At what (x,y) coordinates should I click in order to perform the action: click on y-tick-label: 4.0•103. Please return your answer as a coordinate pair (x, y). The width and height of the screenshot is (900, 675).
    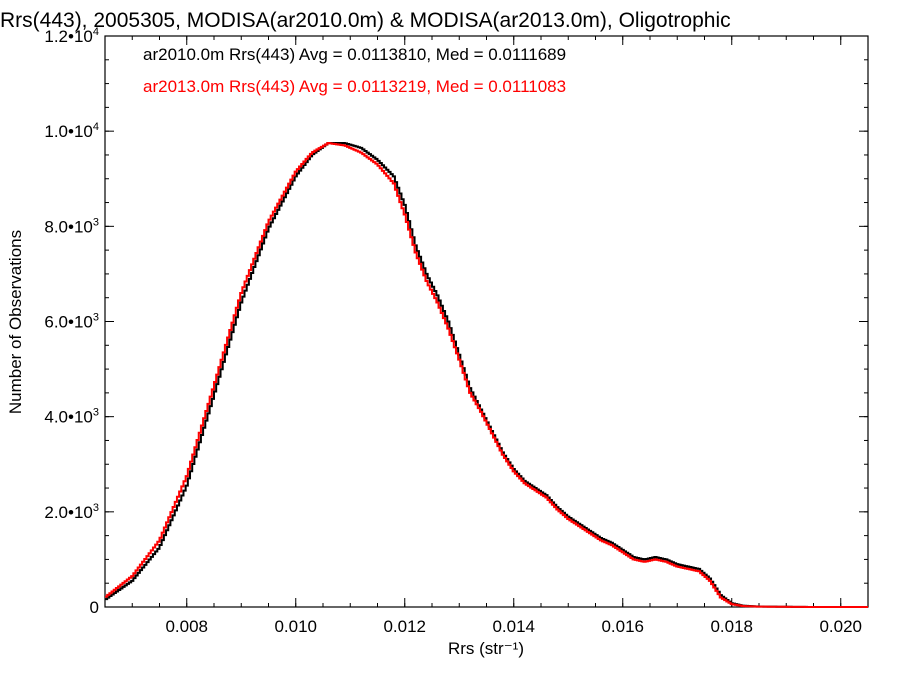
    Looking at the image, I should click on (71, 417).